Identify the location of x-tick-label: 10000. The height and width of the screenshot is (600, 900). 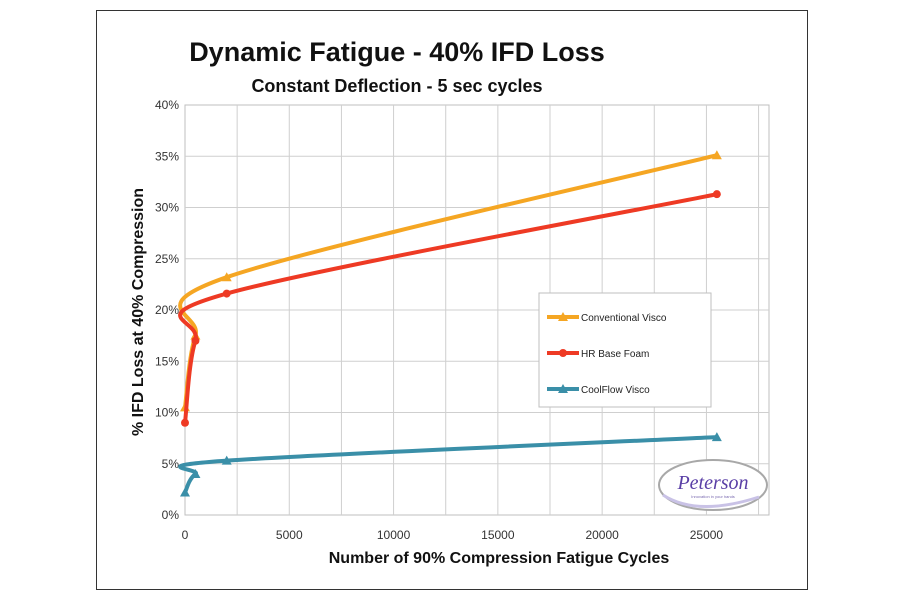
(394, 535).